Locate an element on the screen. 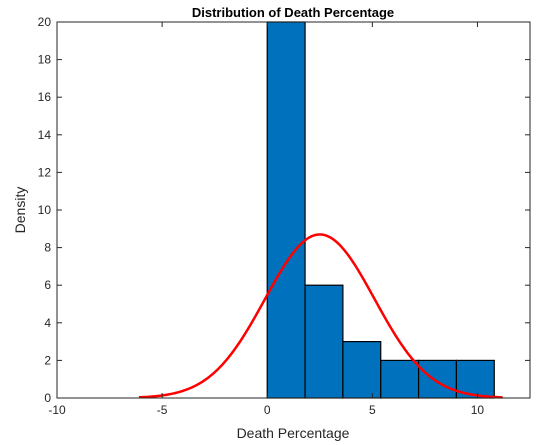 The image size is (553, 445). x-tick-label: -10 is located at coordinates (57, 410).